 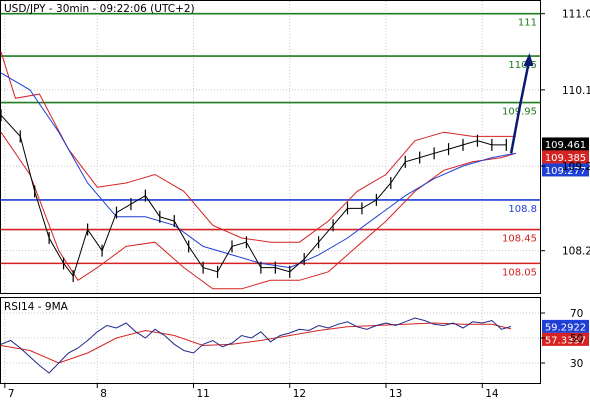 I want to click on y-tick-label: 111.0, so click(x=576, y=15).